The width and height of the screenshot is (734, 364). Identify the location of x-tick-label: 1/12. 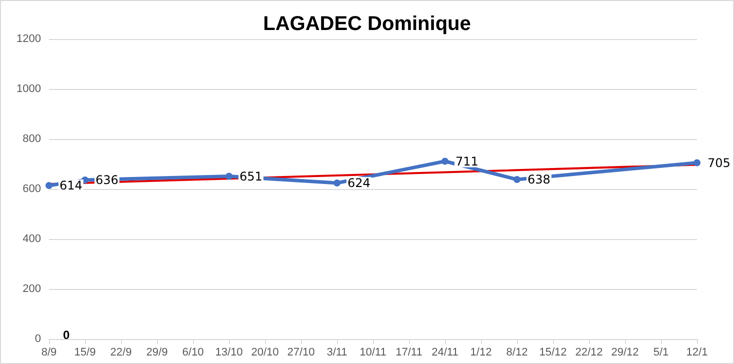
(481, 352).